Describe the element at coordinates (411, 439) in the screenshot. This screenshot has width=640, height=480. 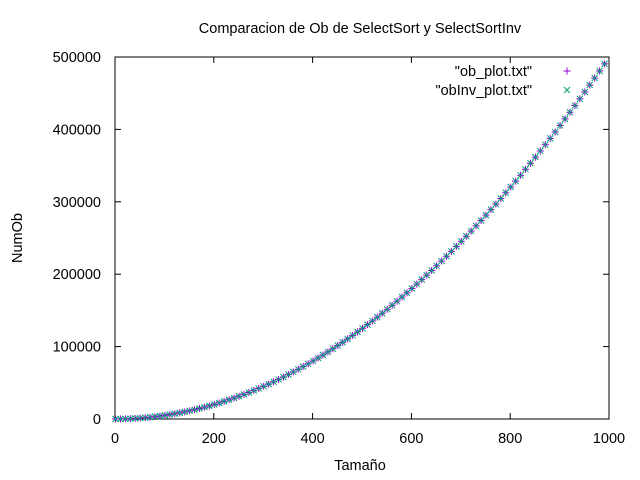
I see `x-tick-label: 600` at that location.